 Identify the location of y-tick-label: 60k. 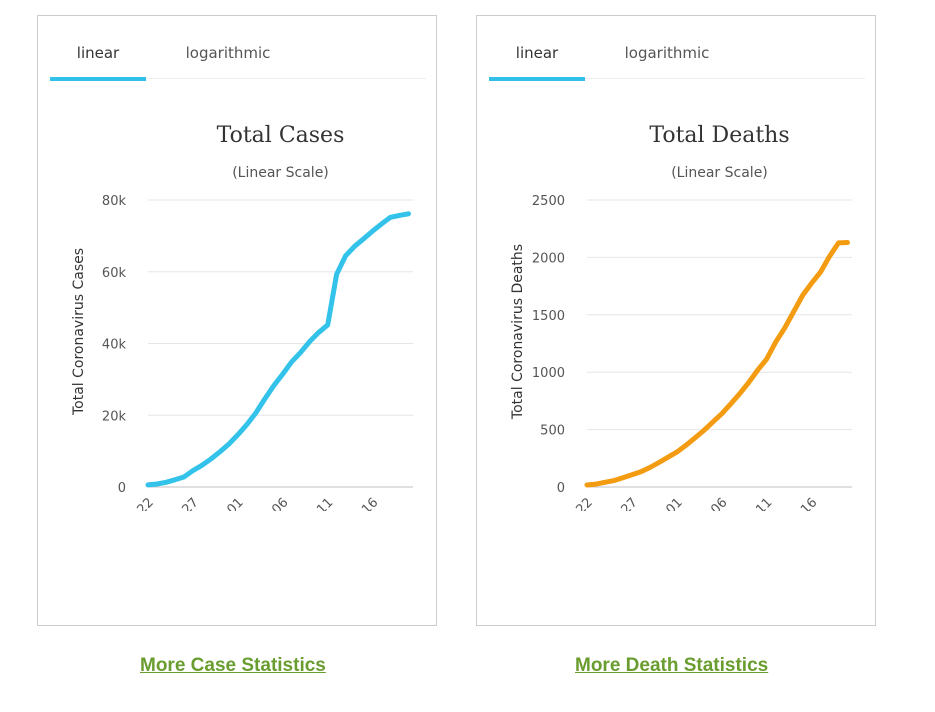
(114, 273).